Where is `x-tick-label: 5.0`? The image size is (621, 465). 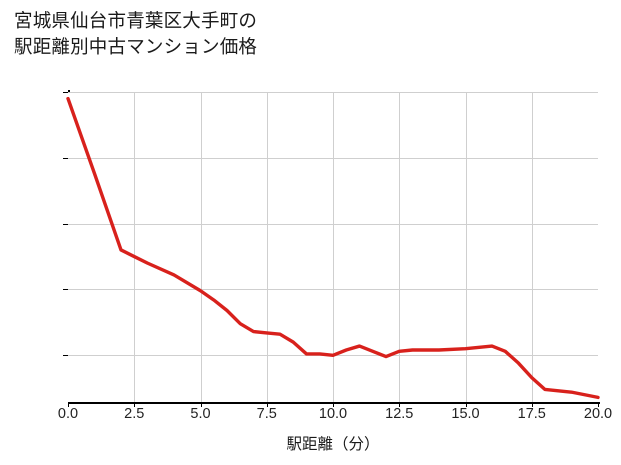 x-tick-label: 5.0 is located at coordinates (200, 414).